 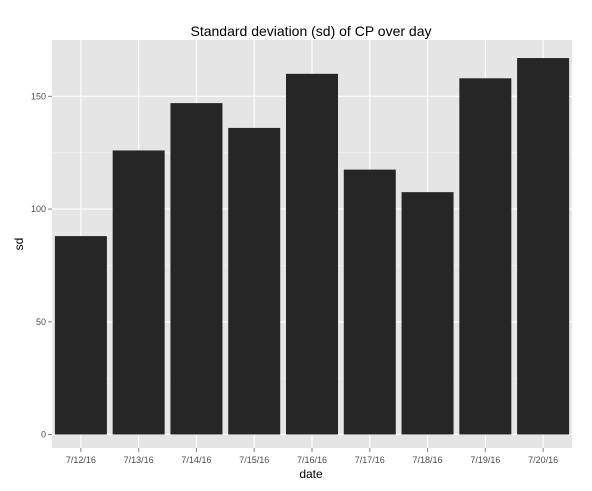 What do you see at coordinates (311, 31) in the screenshot?
I see `chart-title: Standard deviation (sd) of CP over day` at bounding box center [311, 31].